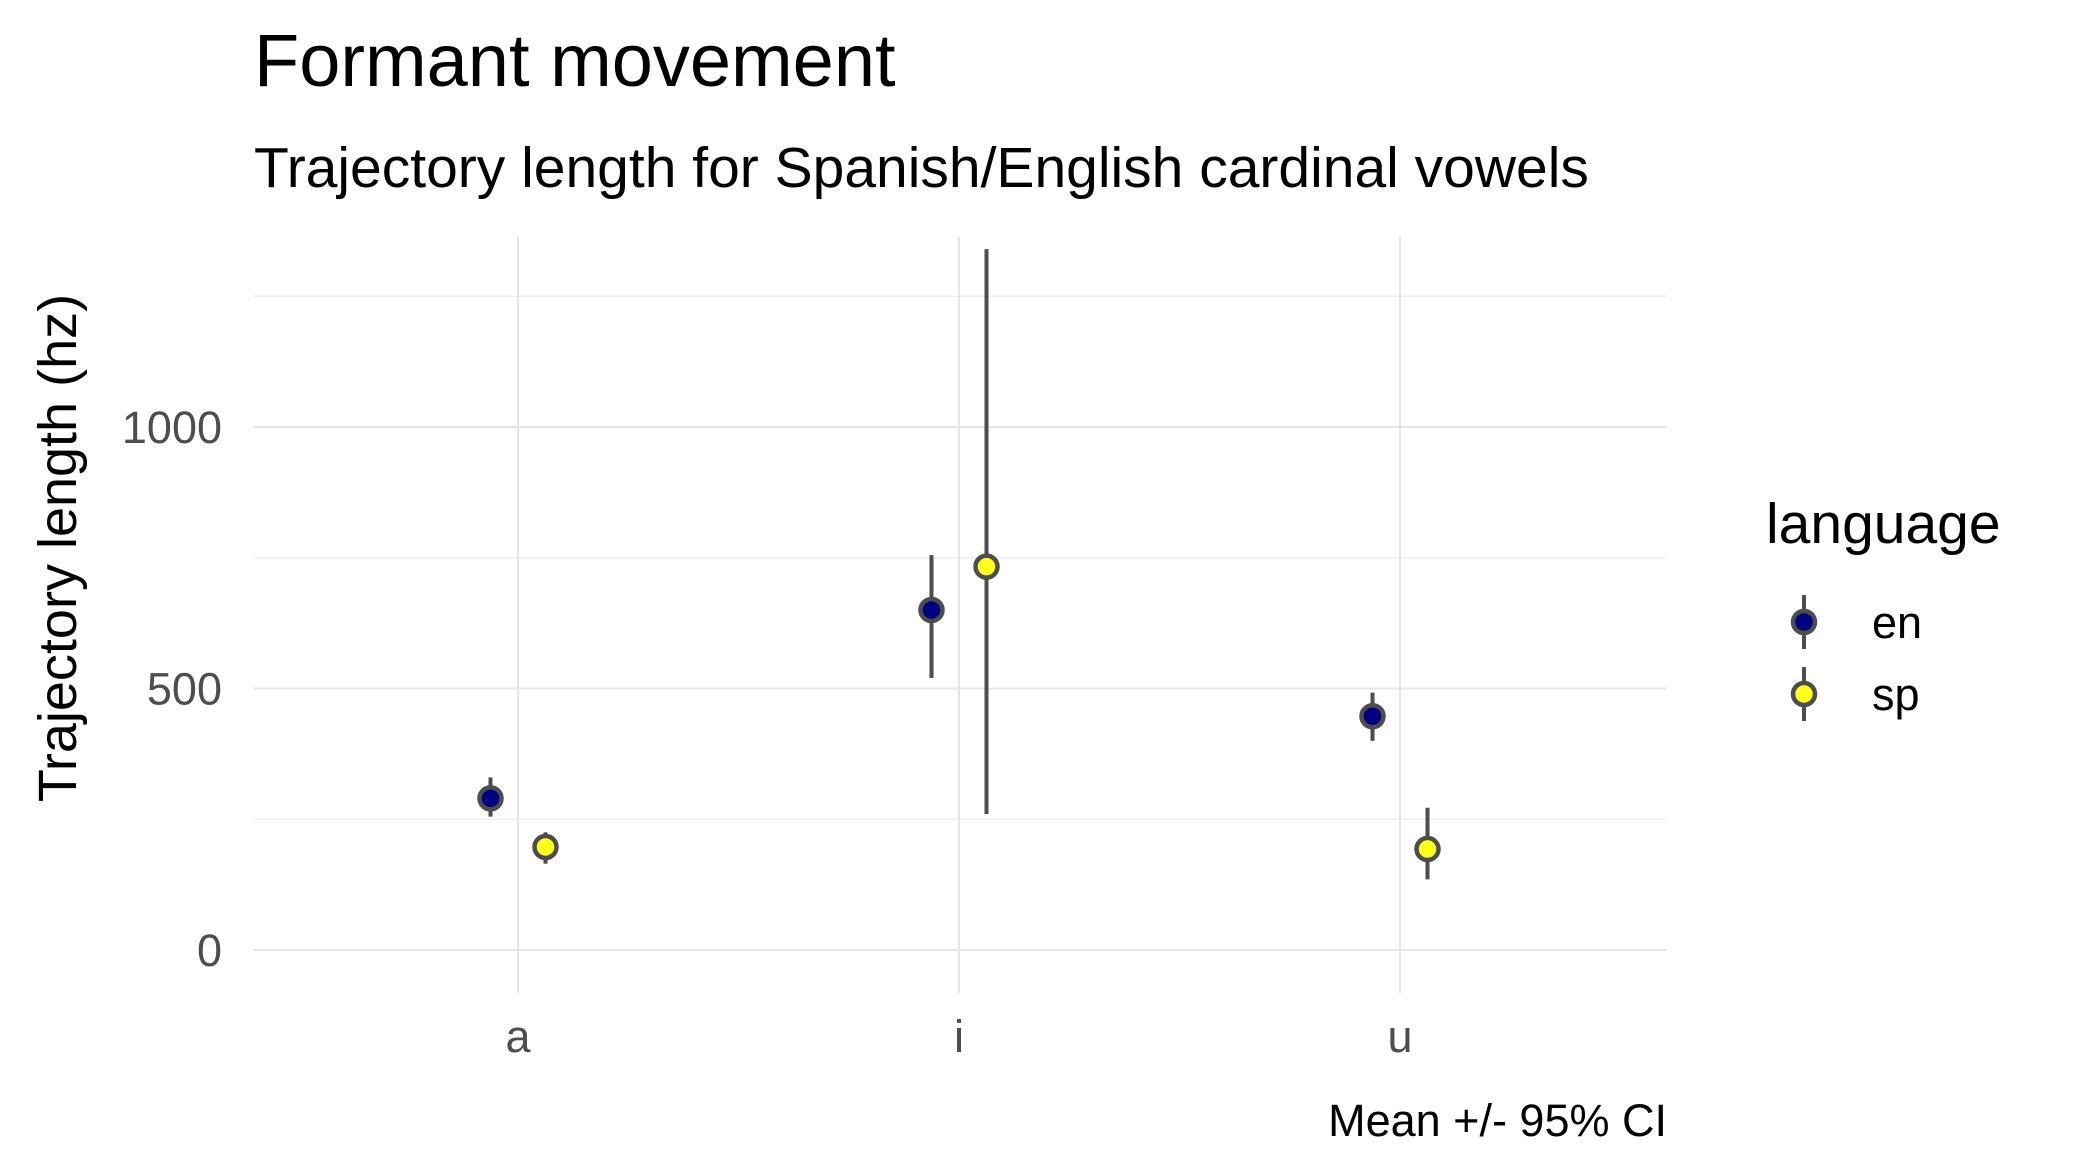 The image size is (2100, 1176). Describe the element at coordinates (490, 798) in the screenshot. I see `data-point-en-a` at that location.